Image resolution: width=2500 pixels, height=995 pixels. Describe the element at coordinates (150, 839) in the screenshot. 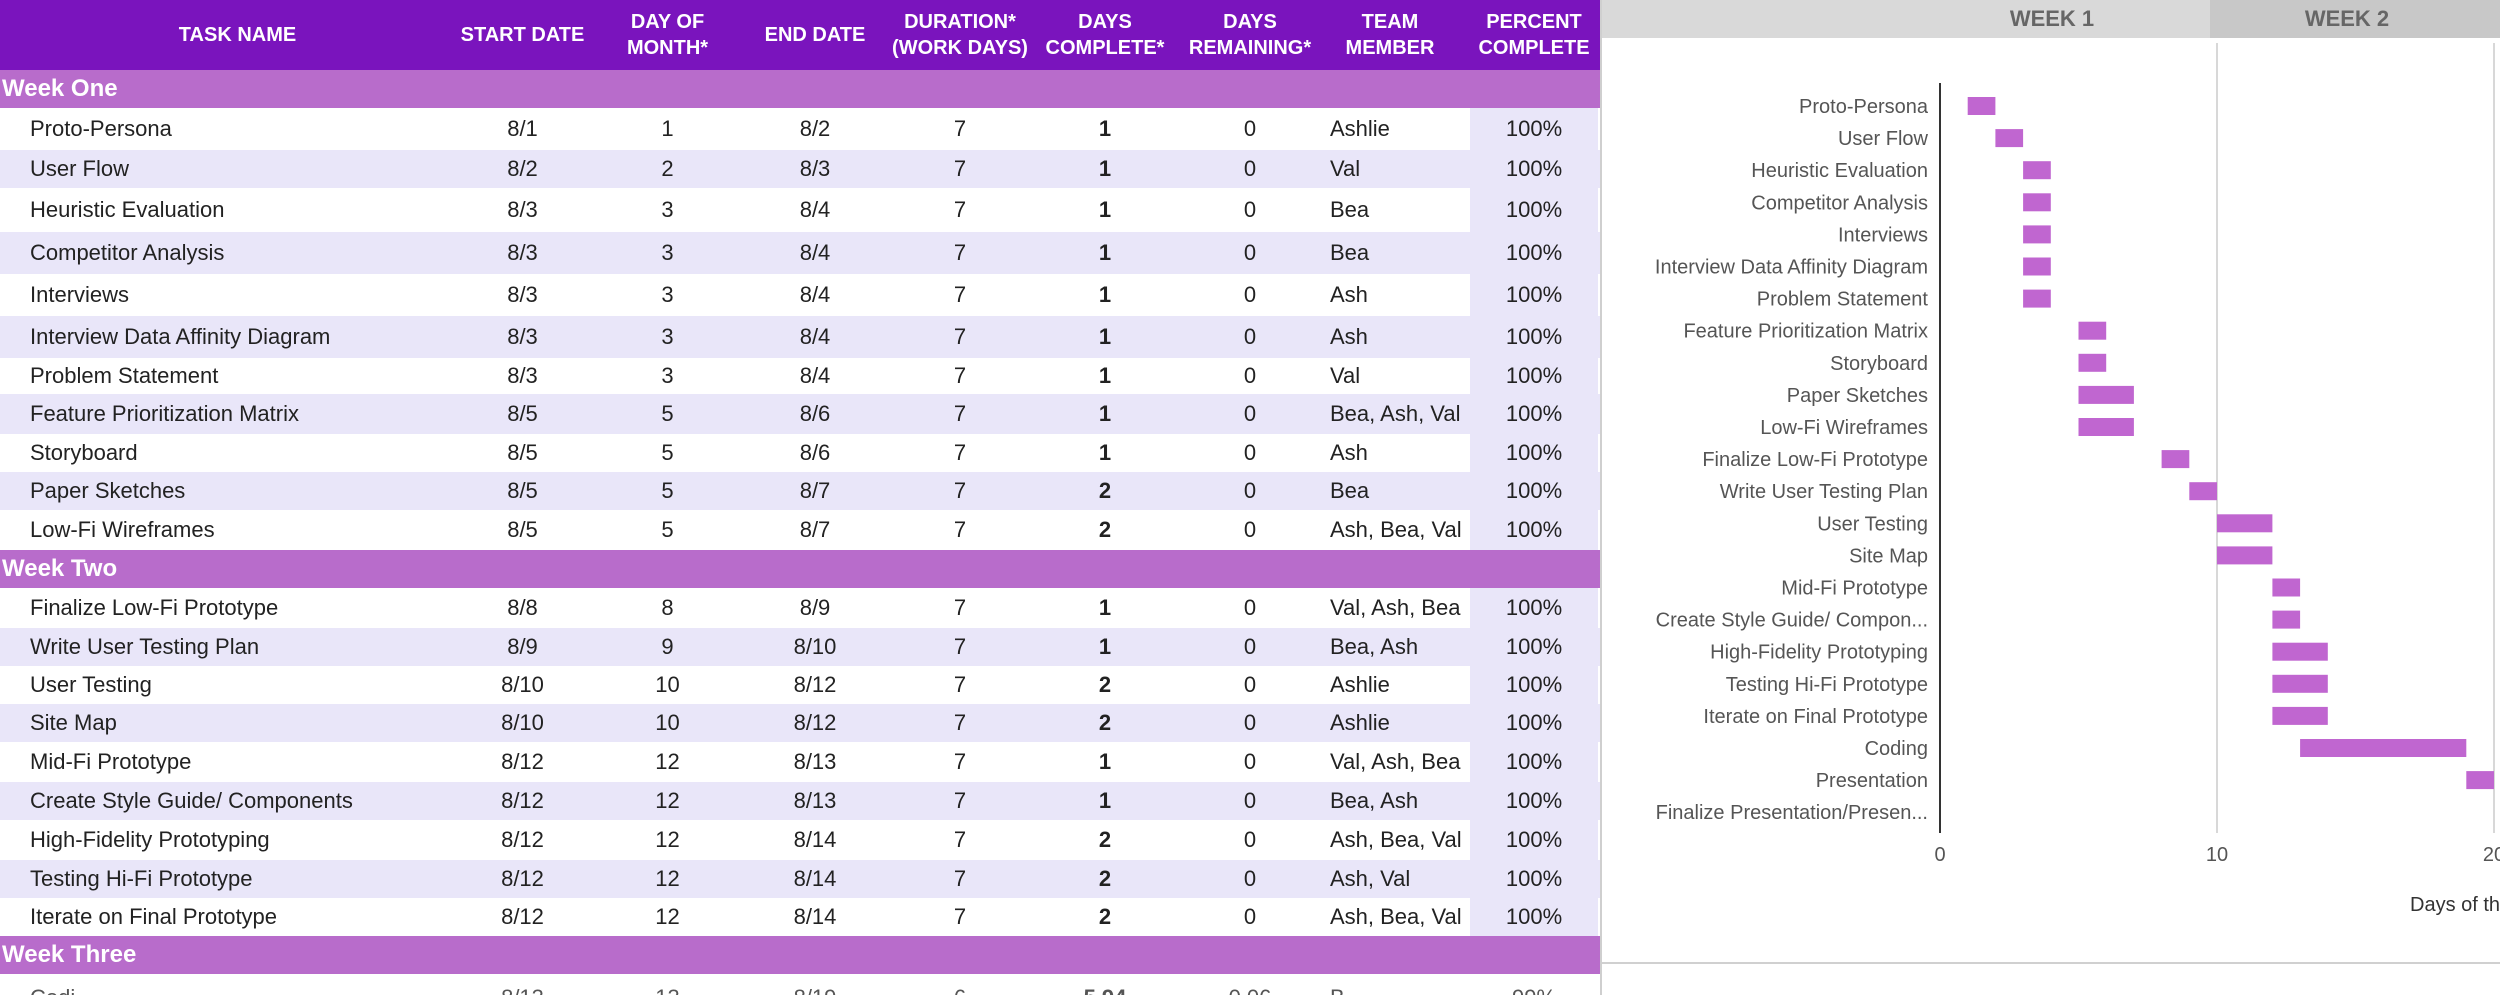

I see `cell-task: High-Fidelity Prototyping` at that location.